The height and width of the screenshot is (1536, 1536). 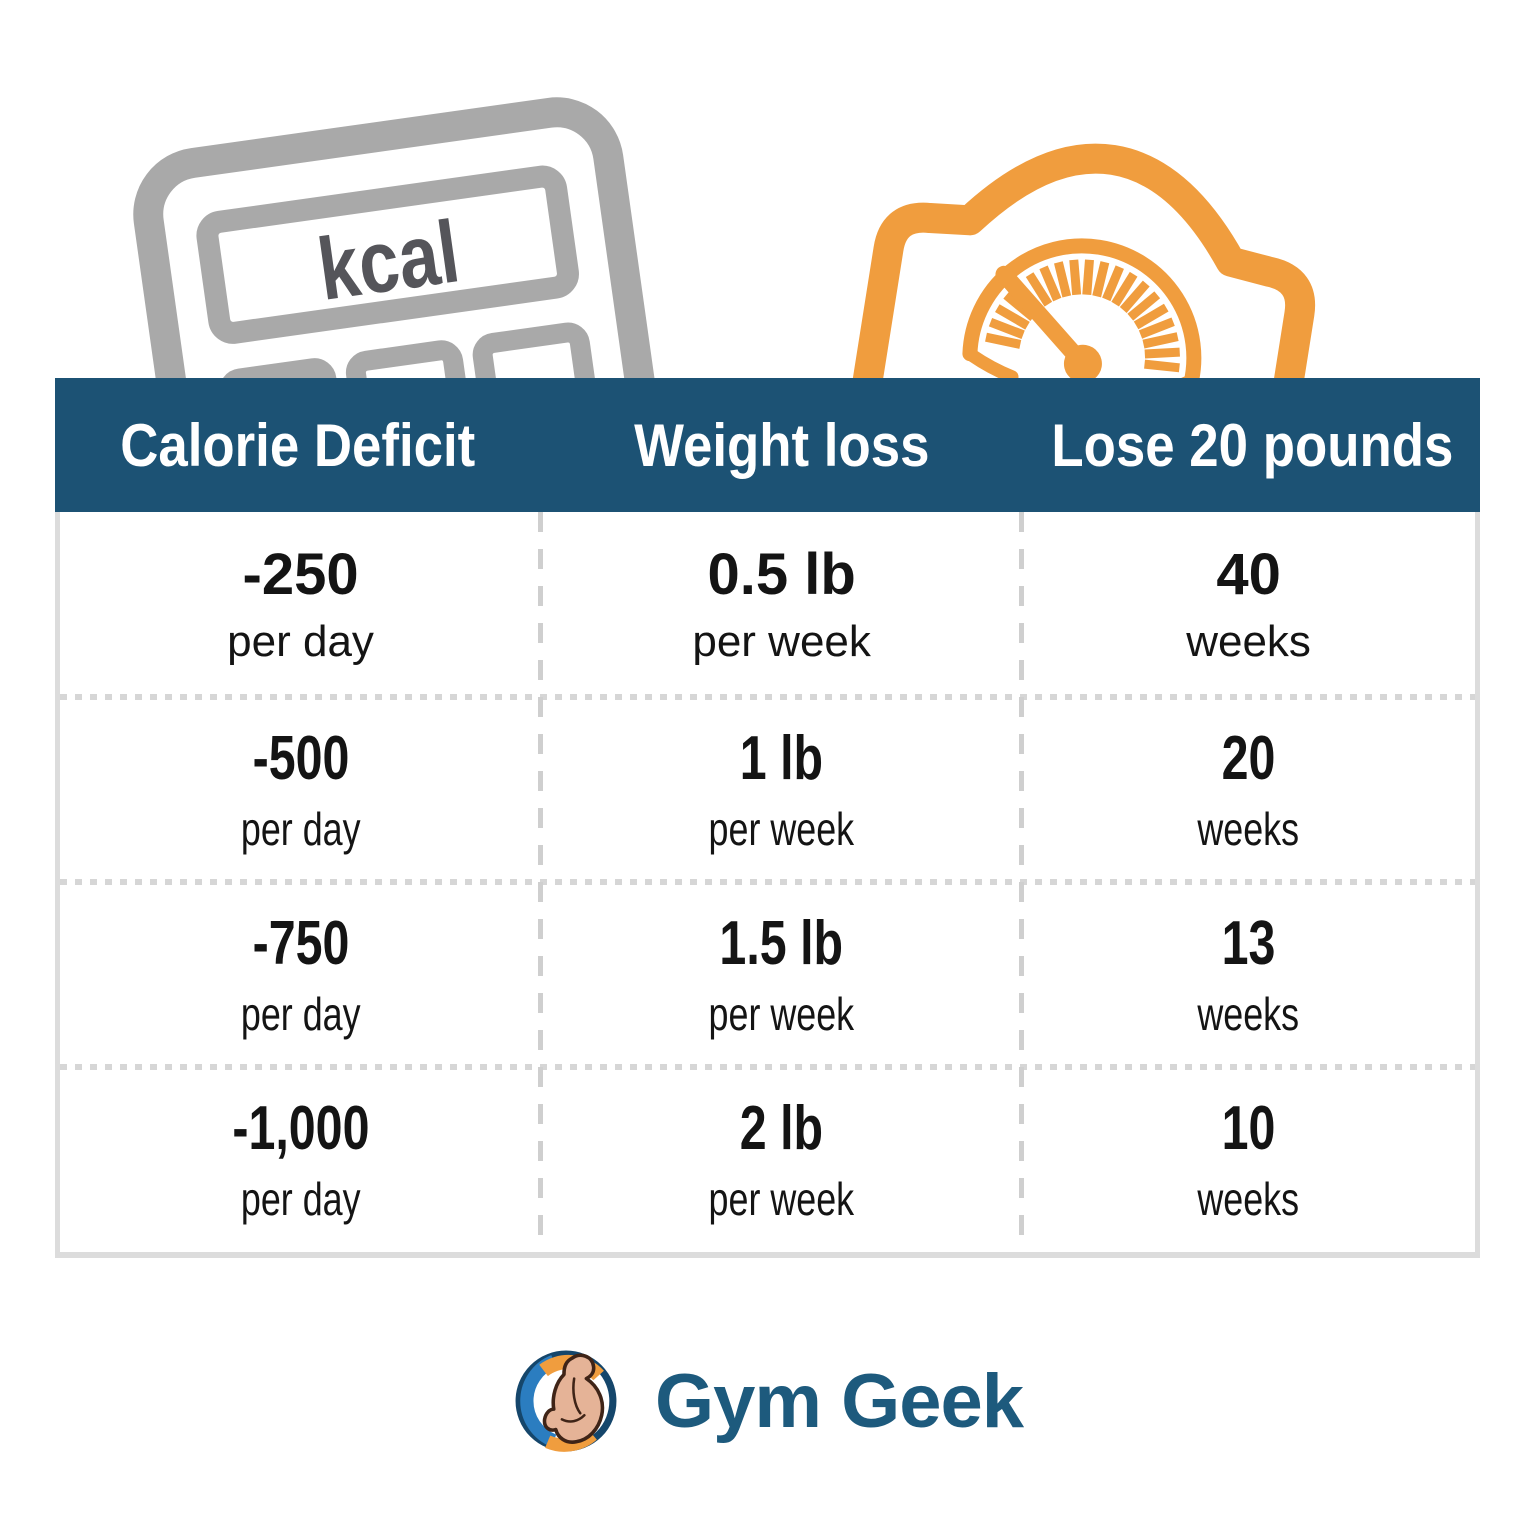 I want to click on scale-dial-arc, so click(x=1082, y=317).